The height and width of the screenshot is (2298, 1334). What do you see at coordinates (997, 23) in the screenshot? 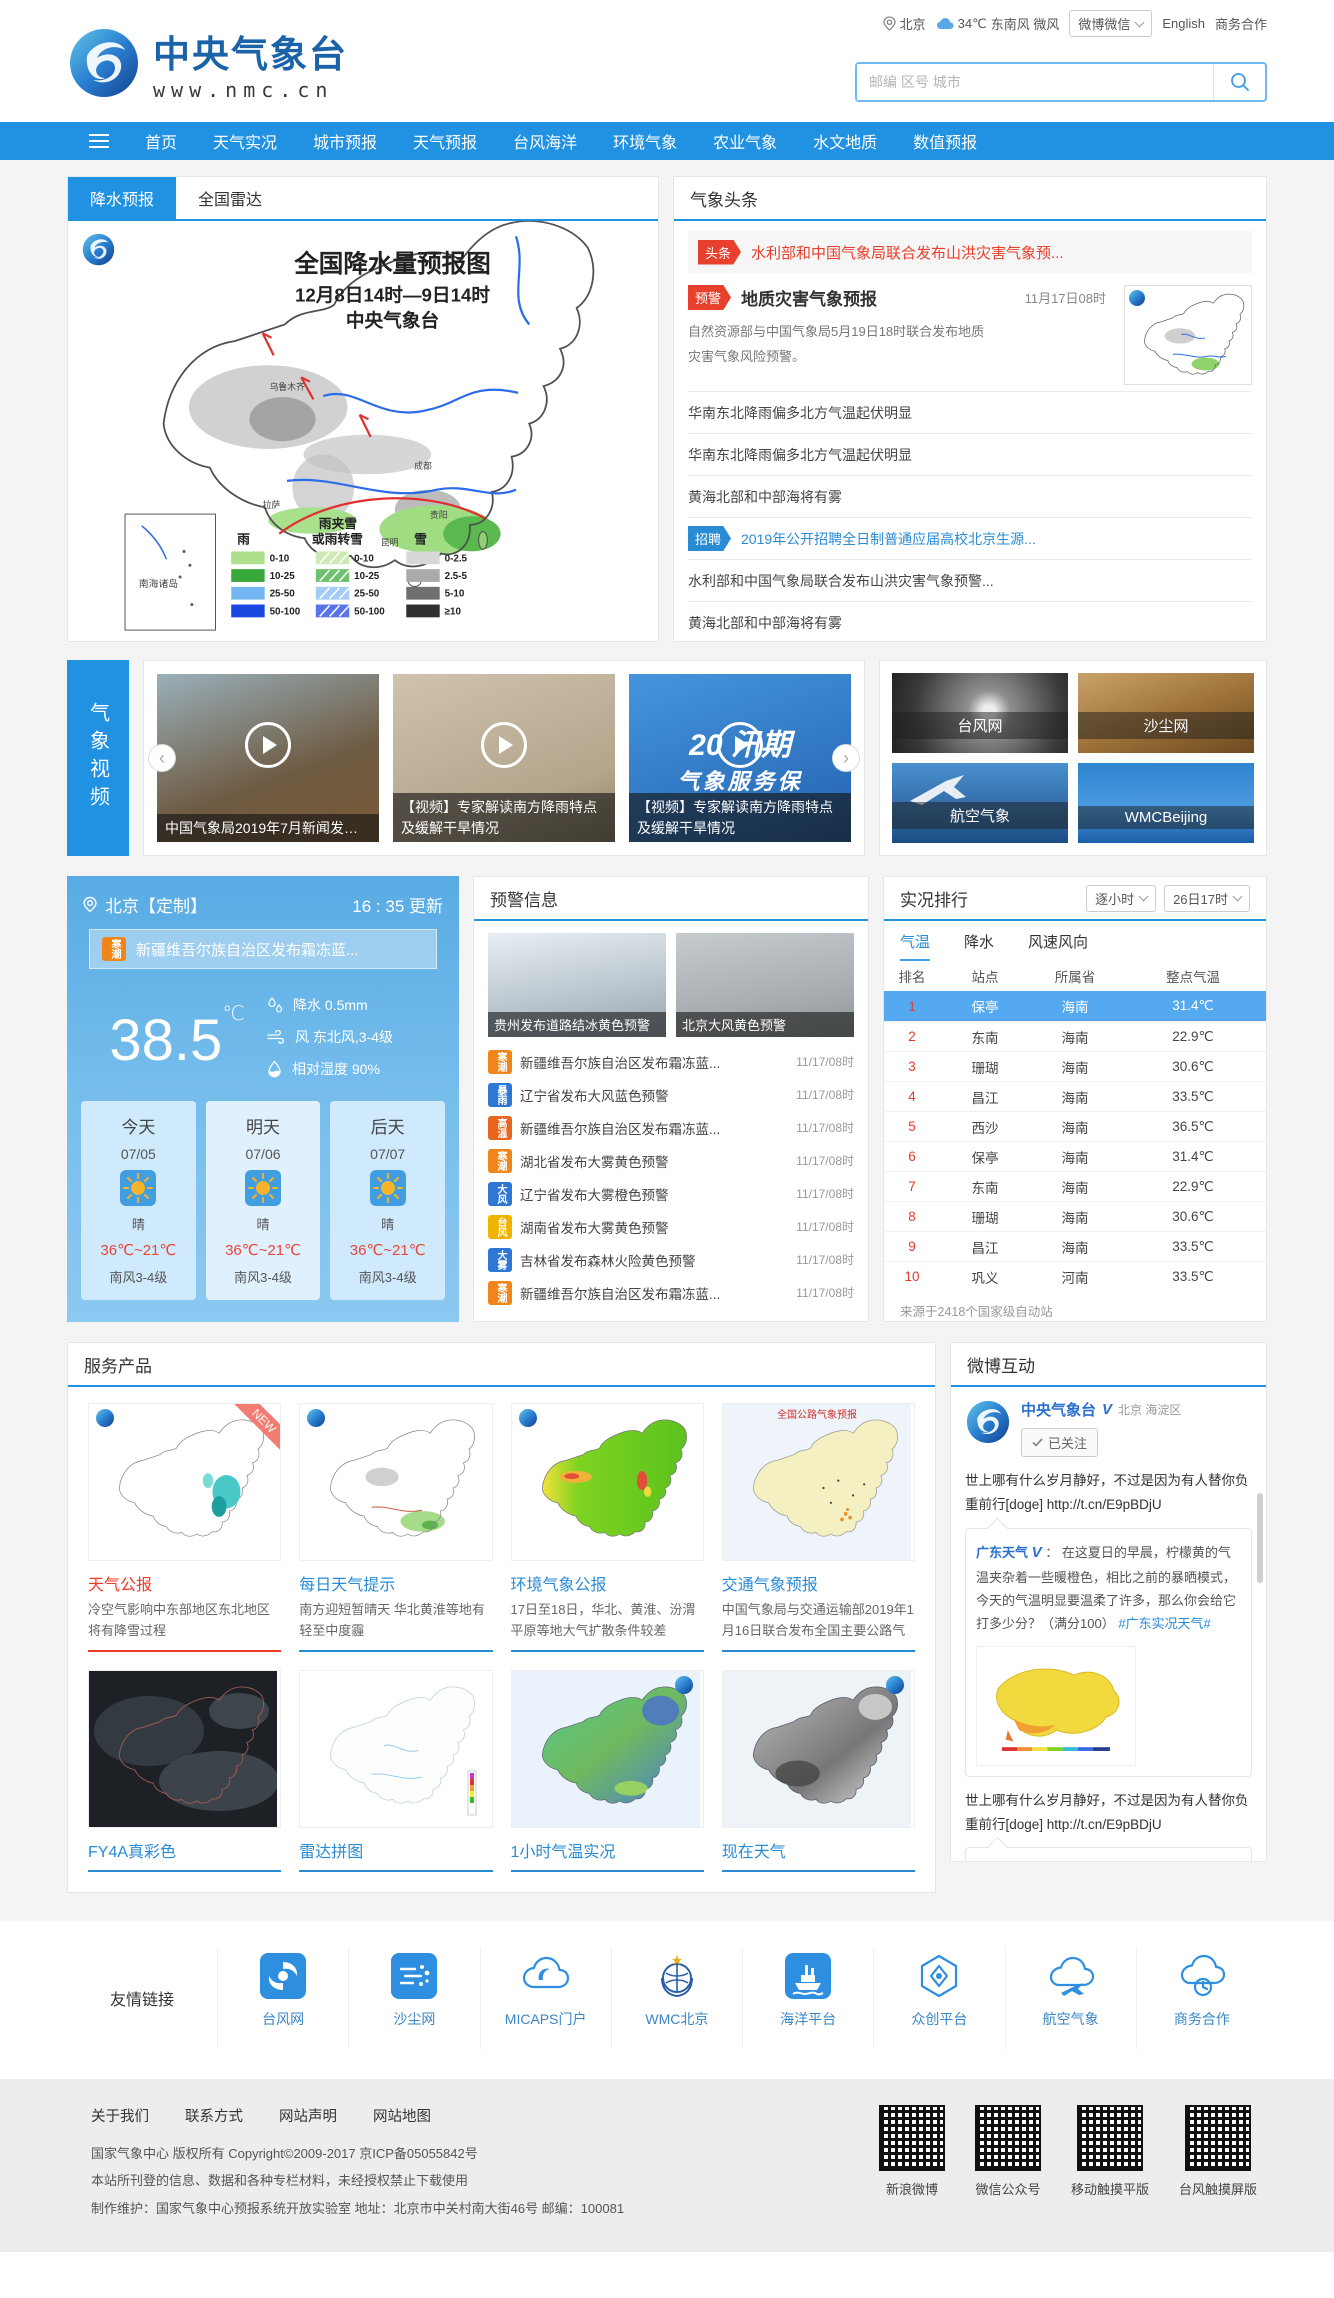
I see `topbar-weather: 34℃ 东南风 微风` at bounding box center [997, 23].